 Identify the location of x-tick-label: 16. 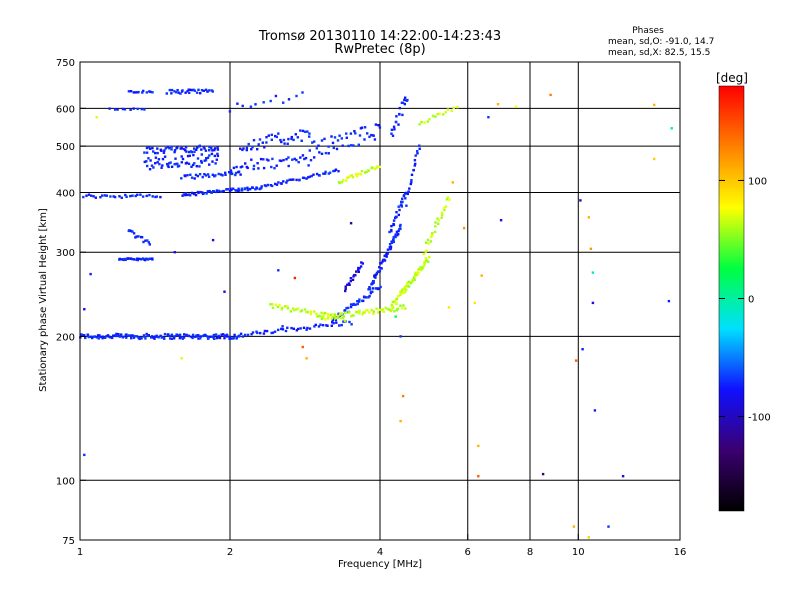
(680, 552).